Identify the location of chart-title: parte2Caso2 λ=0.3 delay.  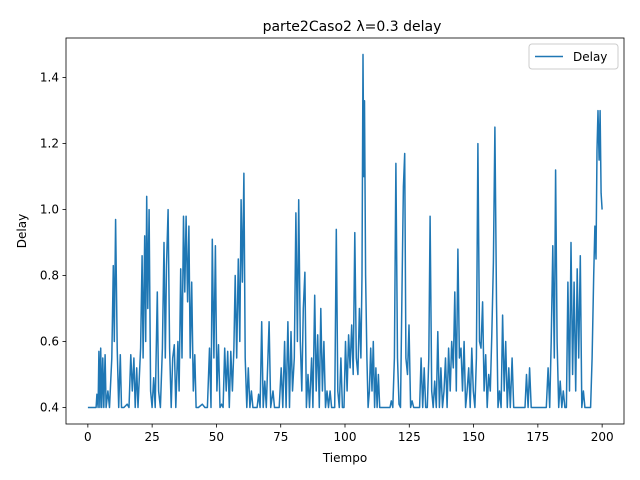
(352, 27).